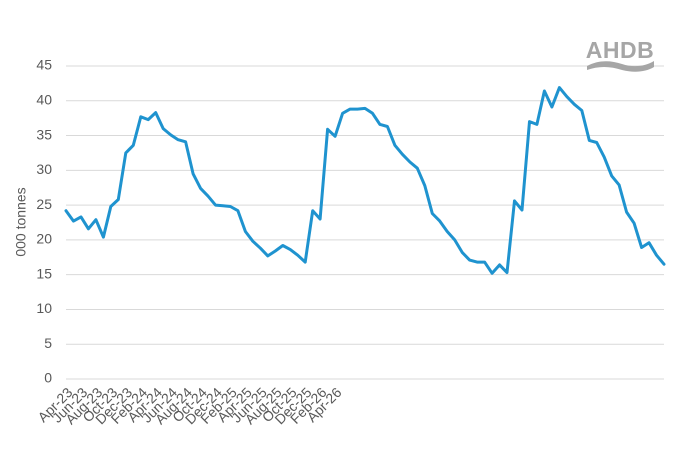  Describe the element at coordinates (44, 134) in the screenshot. I see `y-tick-label: 35` at that location.